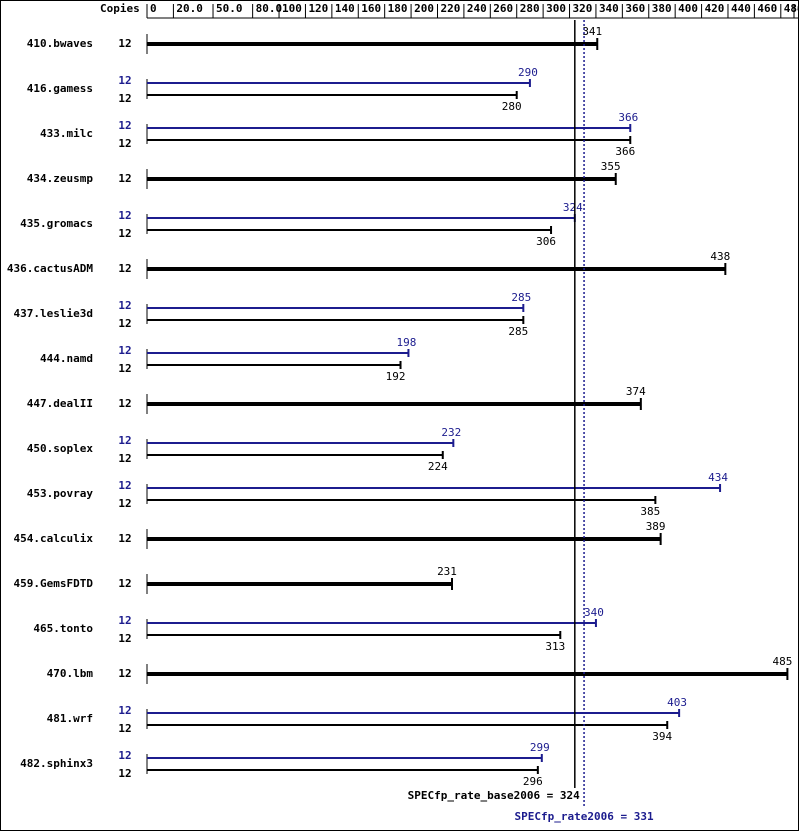  Describe the element at coordinates (60, 178) in the screenshot. I see `benchmark-name: 434.zeusmp` at that location.